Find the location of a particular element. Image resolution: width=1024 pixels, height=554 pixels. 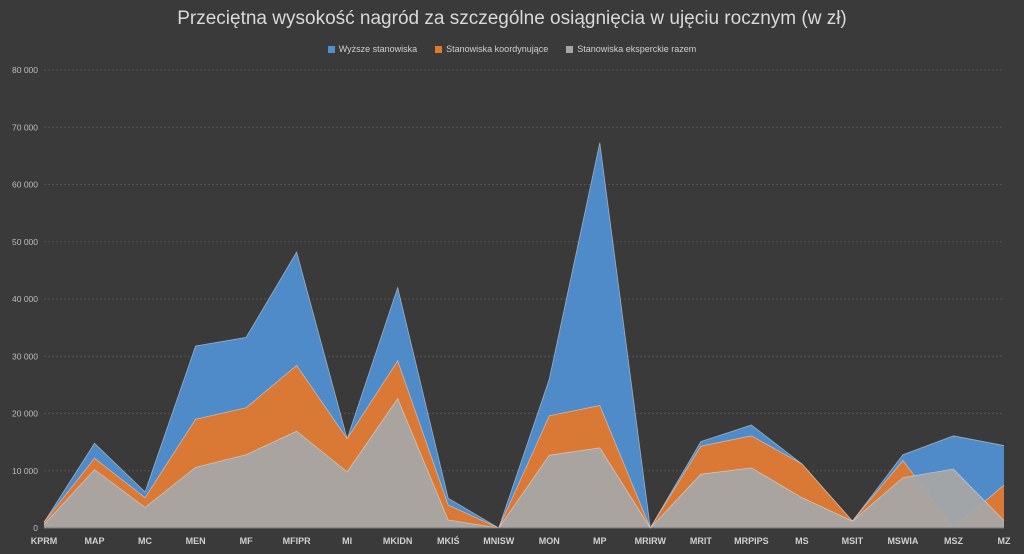

legend-swatch-eksperckie is located at coordinates (570, 49).